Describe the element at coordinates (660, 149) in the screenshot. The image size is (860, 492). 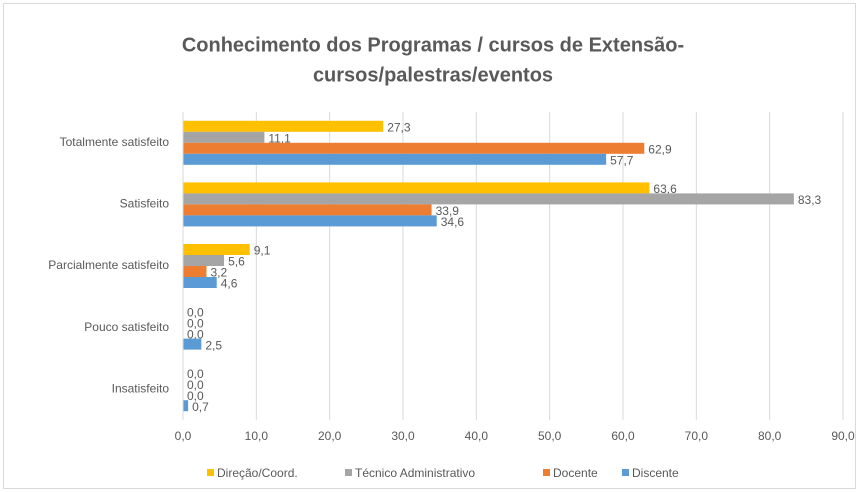
I see `data-label: 62,9` at that location.